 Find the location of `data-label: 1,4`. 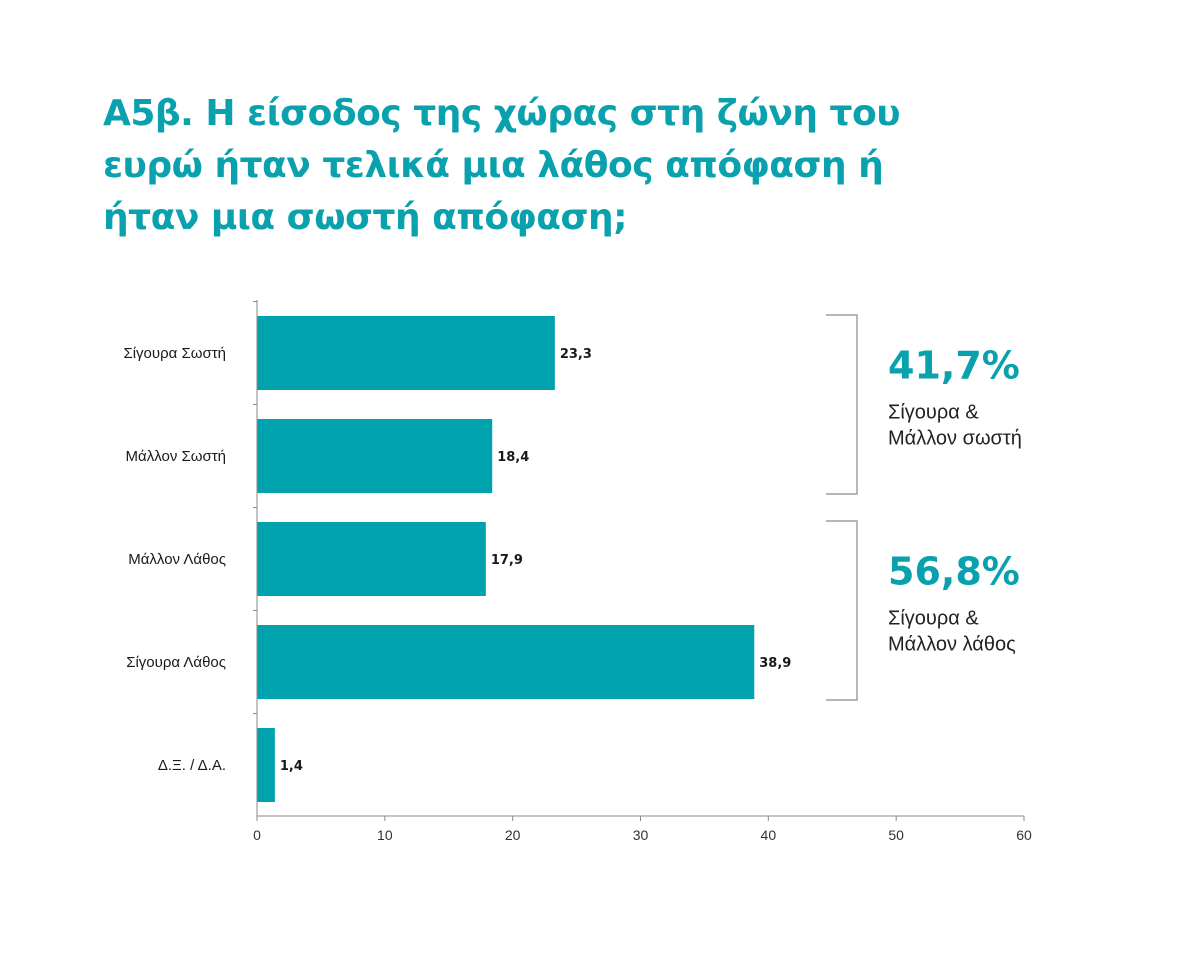

data-label: 1,4 is located at coordinates (291, 766).